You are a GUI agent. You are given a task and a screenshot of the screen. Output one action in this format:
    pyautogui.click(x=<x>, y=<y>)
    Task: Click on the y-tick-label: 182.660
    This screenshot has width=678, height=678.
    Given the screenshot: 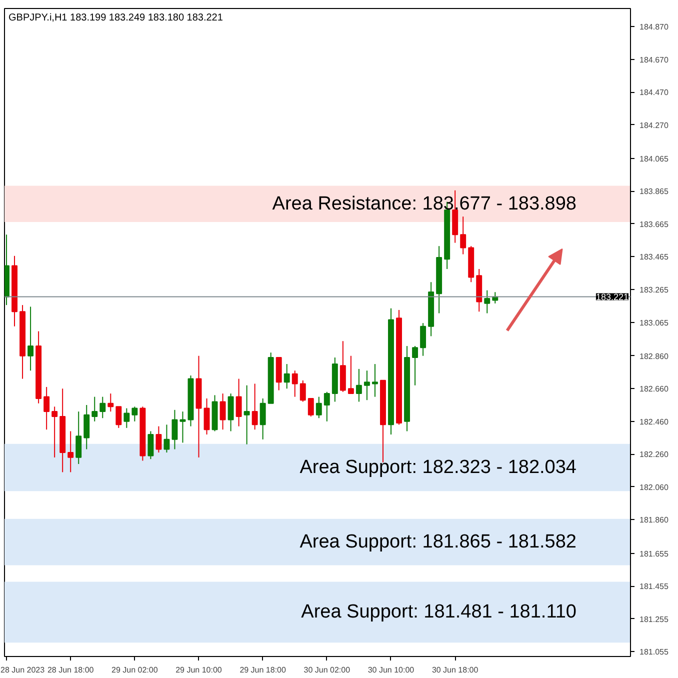 What is the action you would take?
    pyautogui.click(x=654, y=389)
    